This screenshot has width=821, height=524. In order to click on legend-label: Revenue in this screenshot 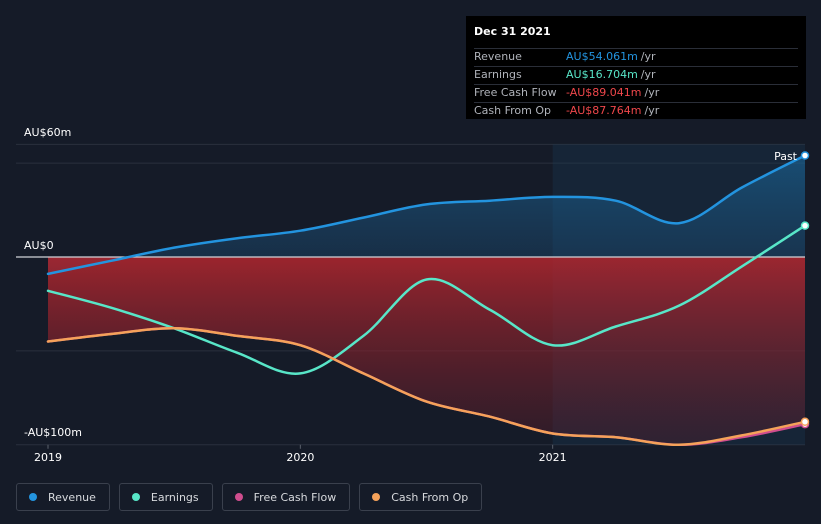, I will do `click(72, 497)`.